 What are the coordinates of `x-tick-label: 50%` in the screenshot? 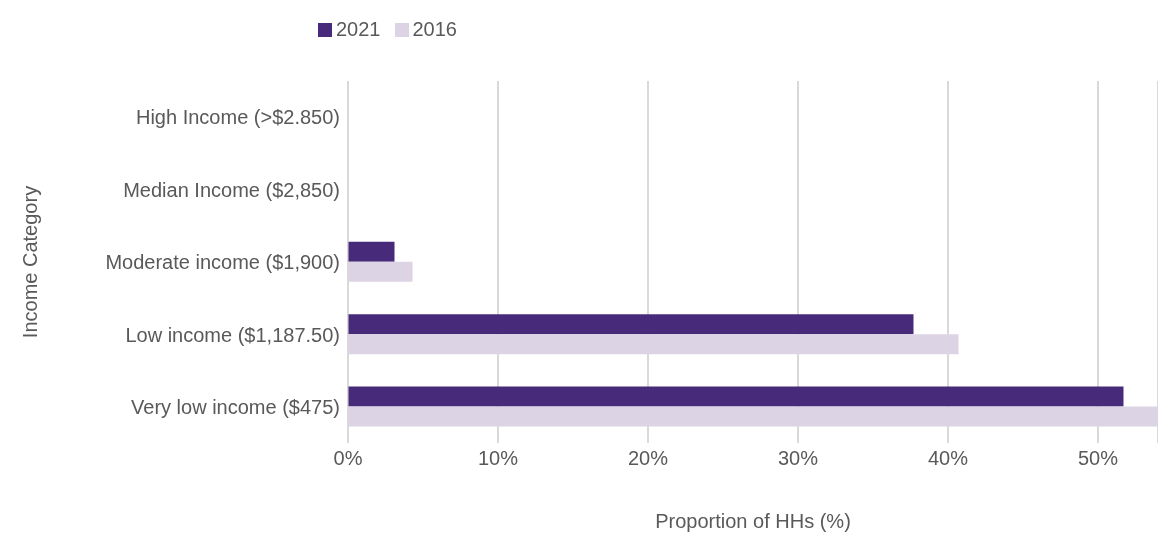 It's located at (1098, 458).